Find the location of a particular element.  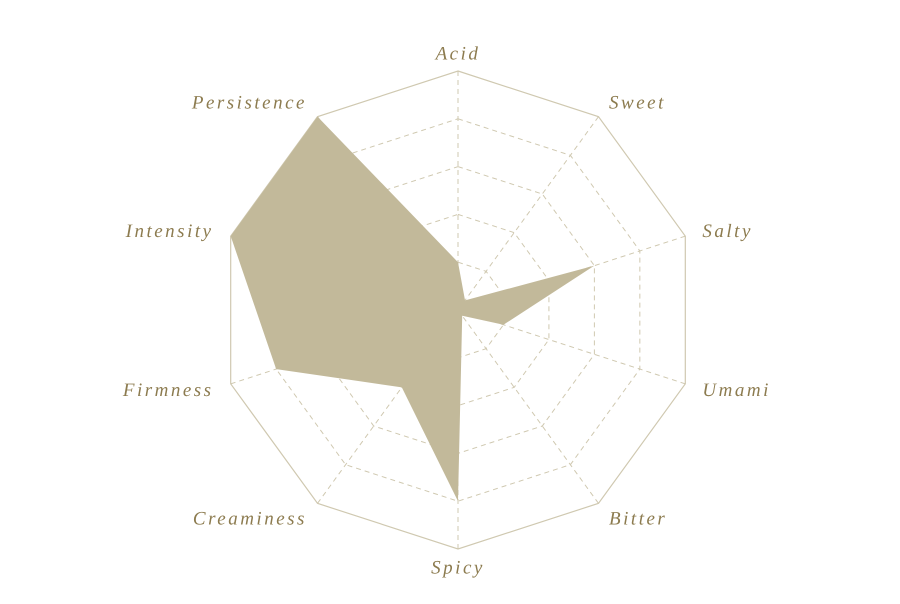

spoke-label: Spicy is located at coordinates (458, 568).